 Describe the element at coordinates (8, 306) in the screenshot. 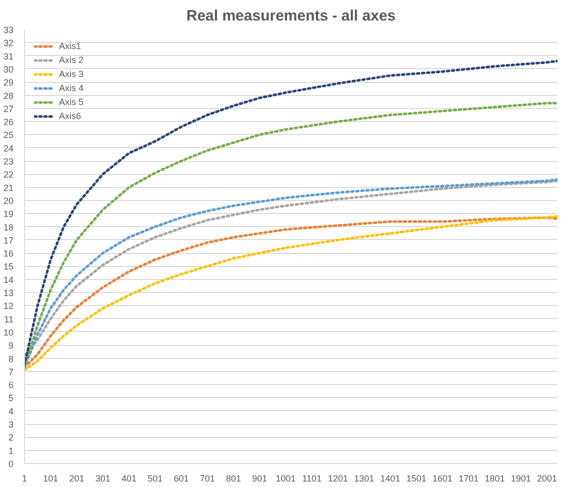

I see `y-tick-label: 12` at that location.